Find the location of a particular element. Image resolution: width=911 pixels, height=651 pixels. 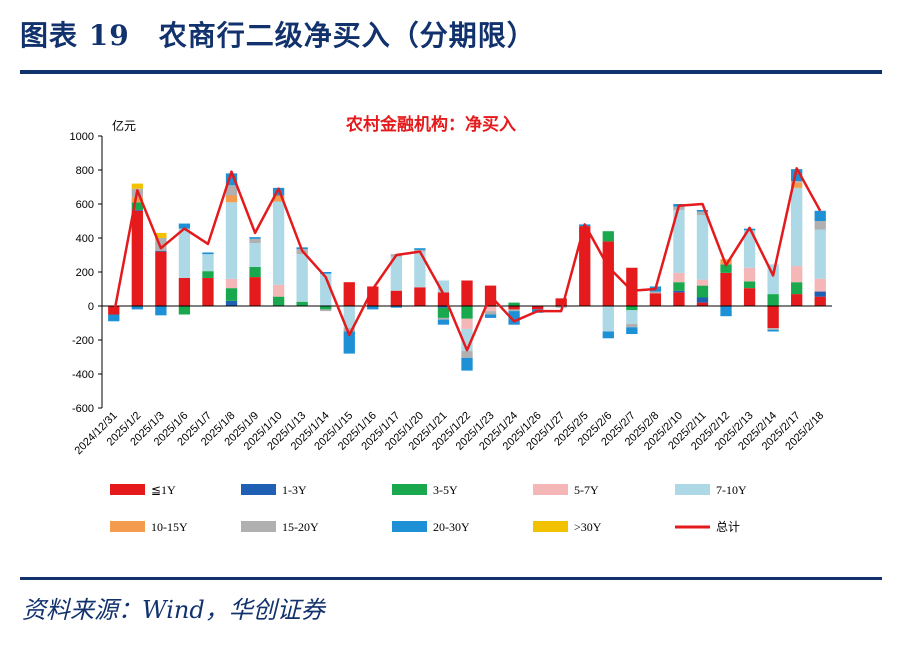

chart-title: 农村金融机构：净买入 is located at coordinates (430, 124).